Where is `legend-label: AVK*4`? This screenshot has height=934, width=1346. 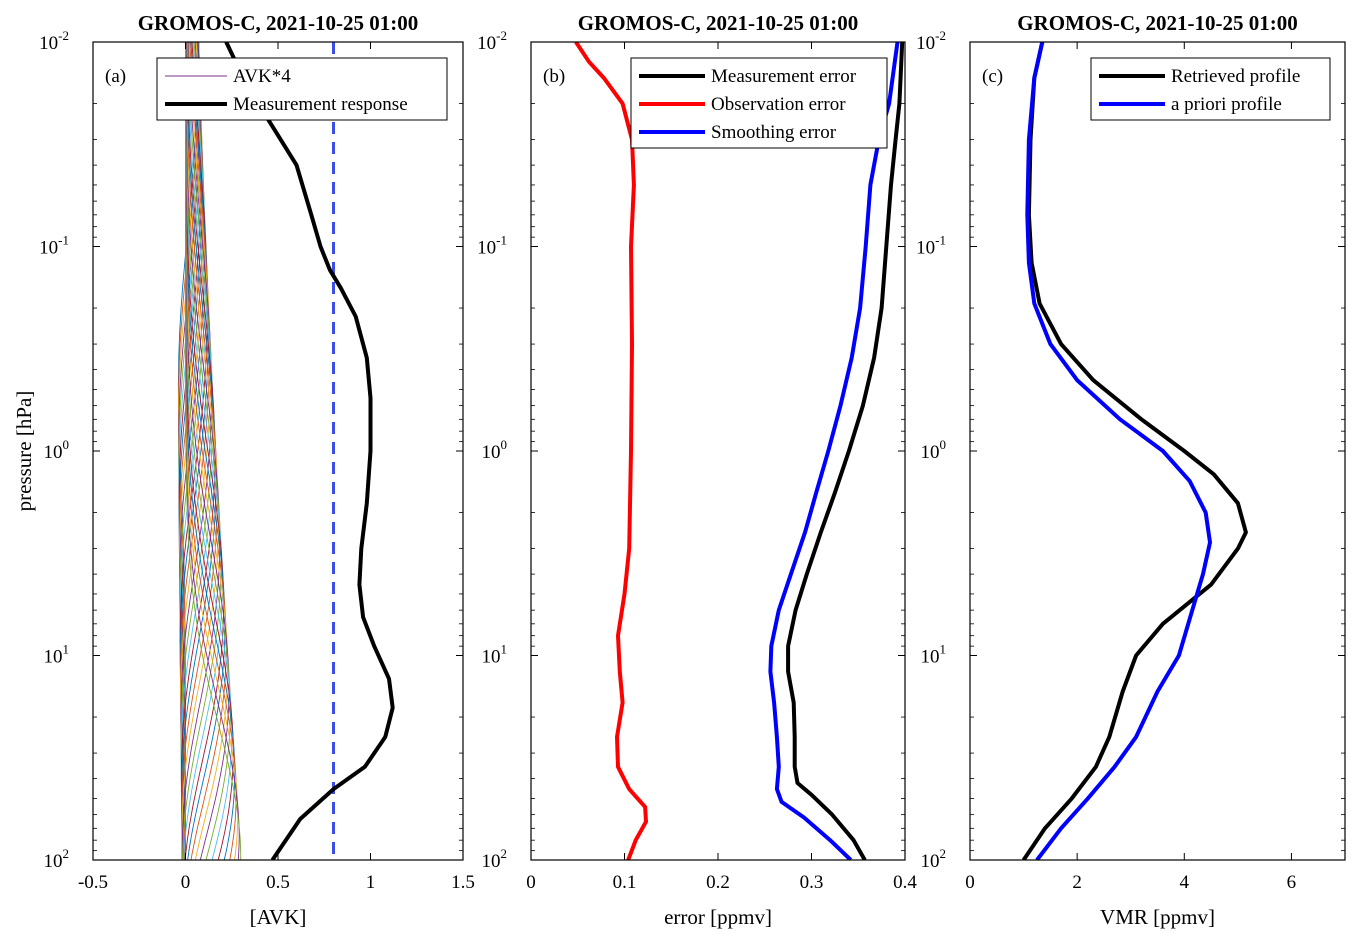 legend-label: AVK*4 is located at coordinates (262, 76).